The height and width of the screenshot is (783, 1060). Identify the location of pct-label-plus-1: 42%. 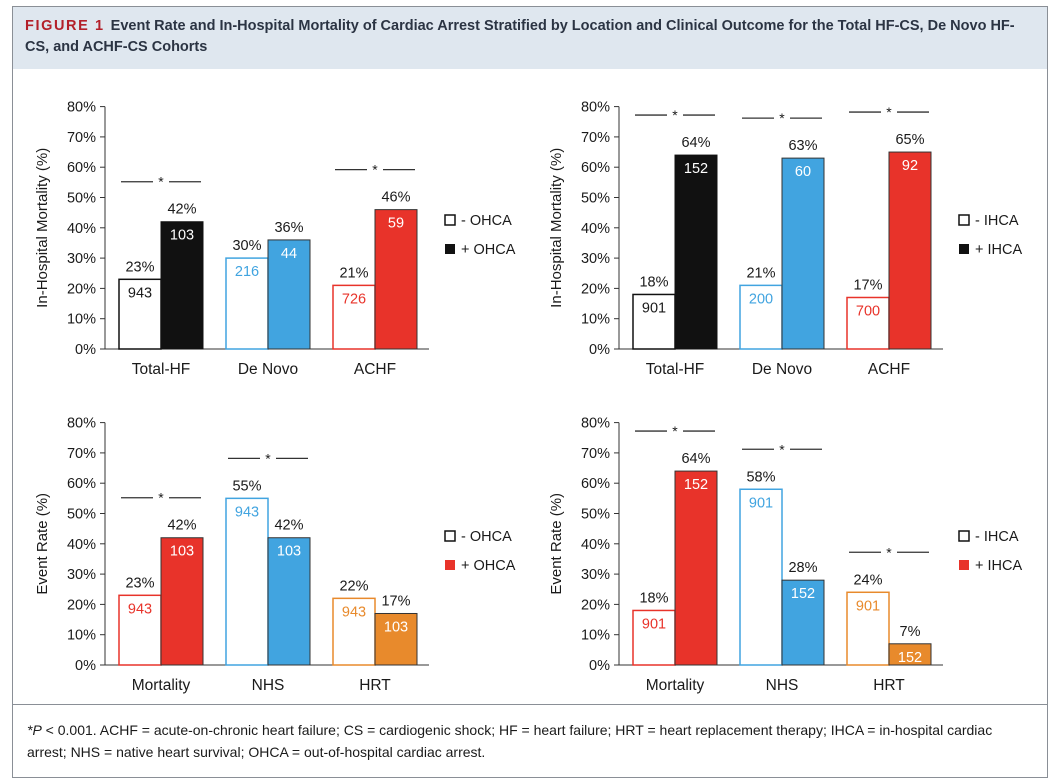
(288, 526).